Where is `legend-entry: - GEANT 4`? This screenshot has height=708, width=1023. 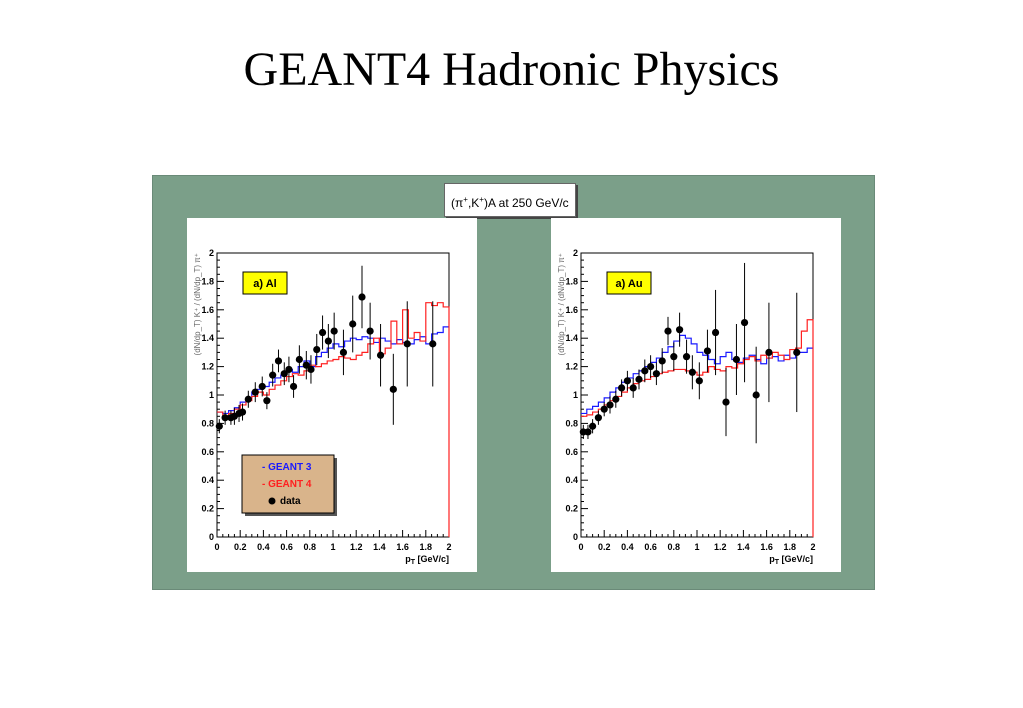
legend-entry: - GEANT 4 is located at coordinates (287, 484).